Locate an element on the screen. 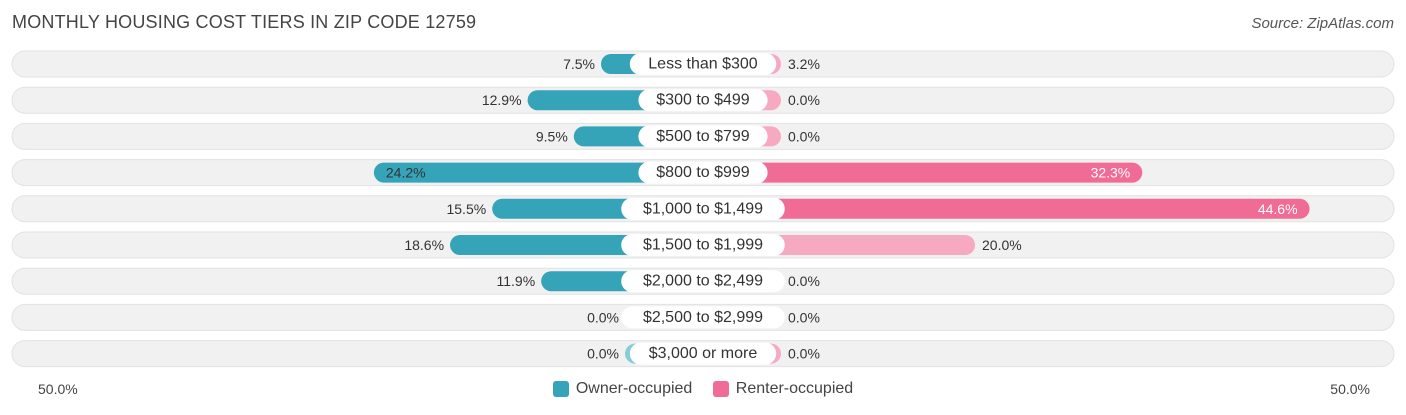 This screenshot has width=1406, height=415. data-label-renter: 32.3% is located at coordinates (1111, 173).